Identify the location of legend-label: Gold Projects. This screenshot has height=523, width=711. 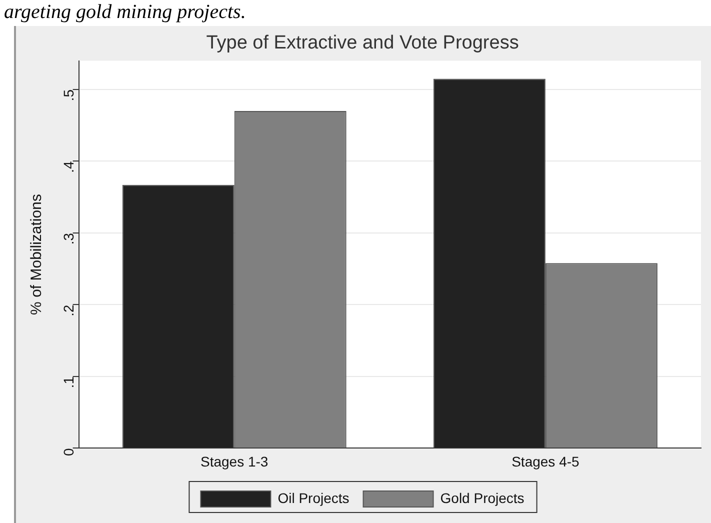
(482, 498).